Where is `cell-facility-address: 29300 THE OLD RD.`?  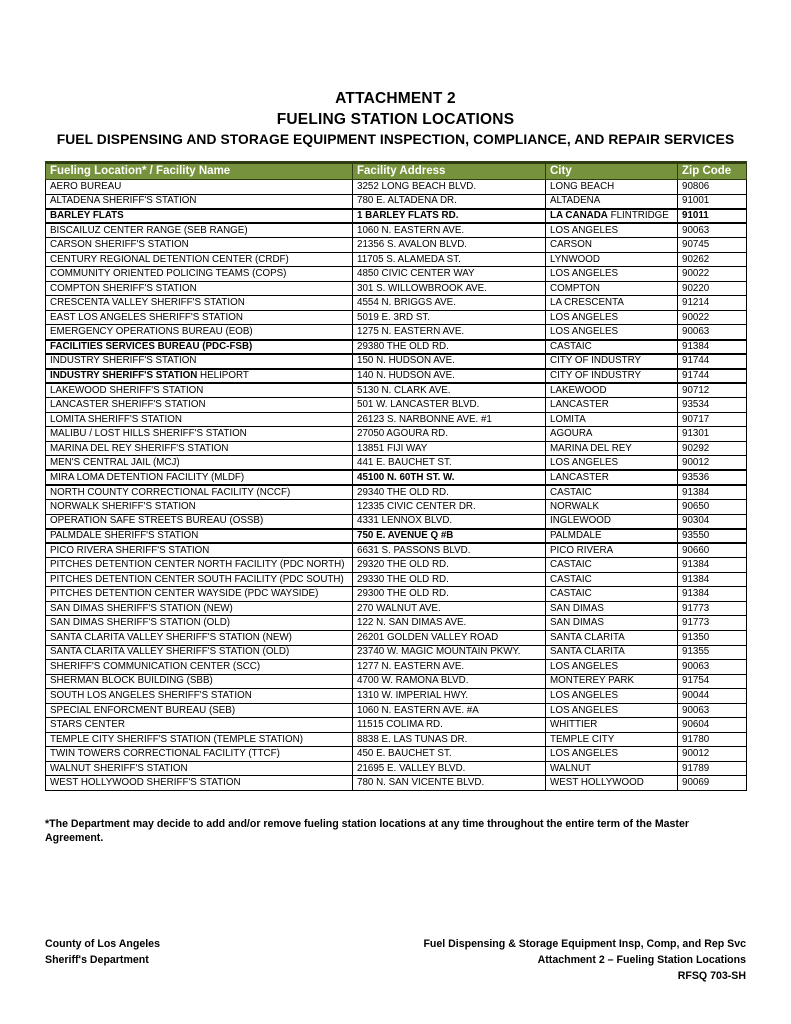
cell-facility-address: 29300 THE OLD RD. is located at coordinates (449, 594).